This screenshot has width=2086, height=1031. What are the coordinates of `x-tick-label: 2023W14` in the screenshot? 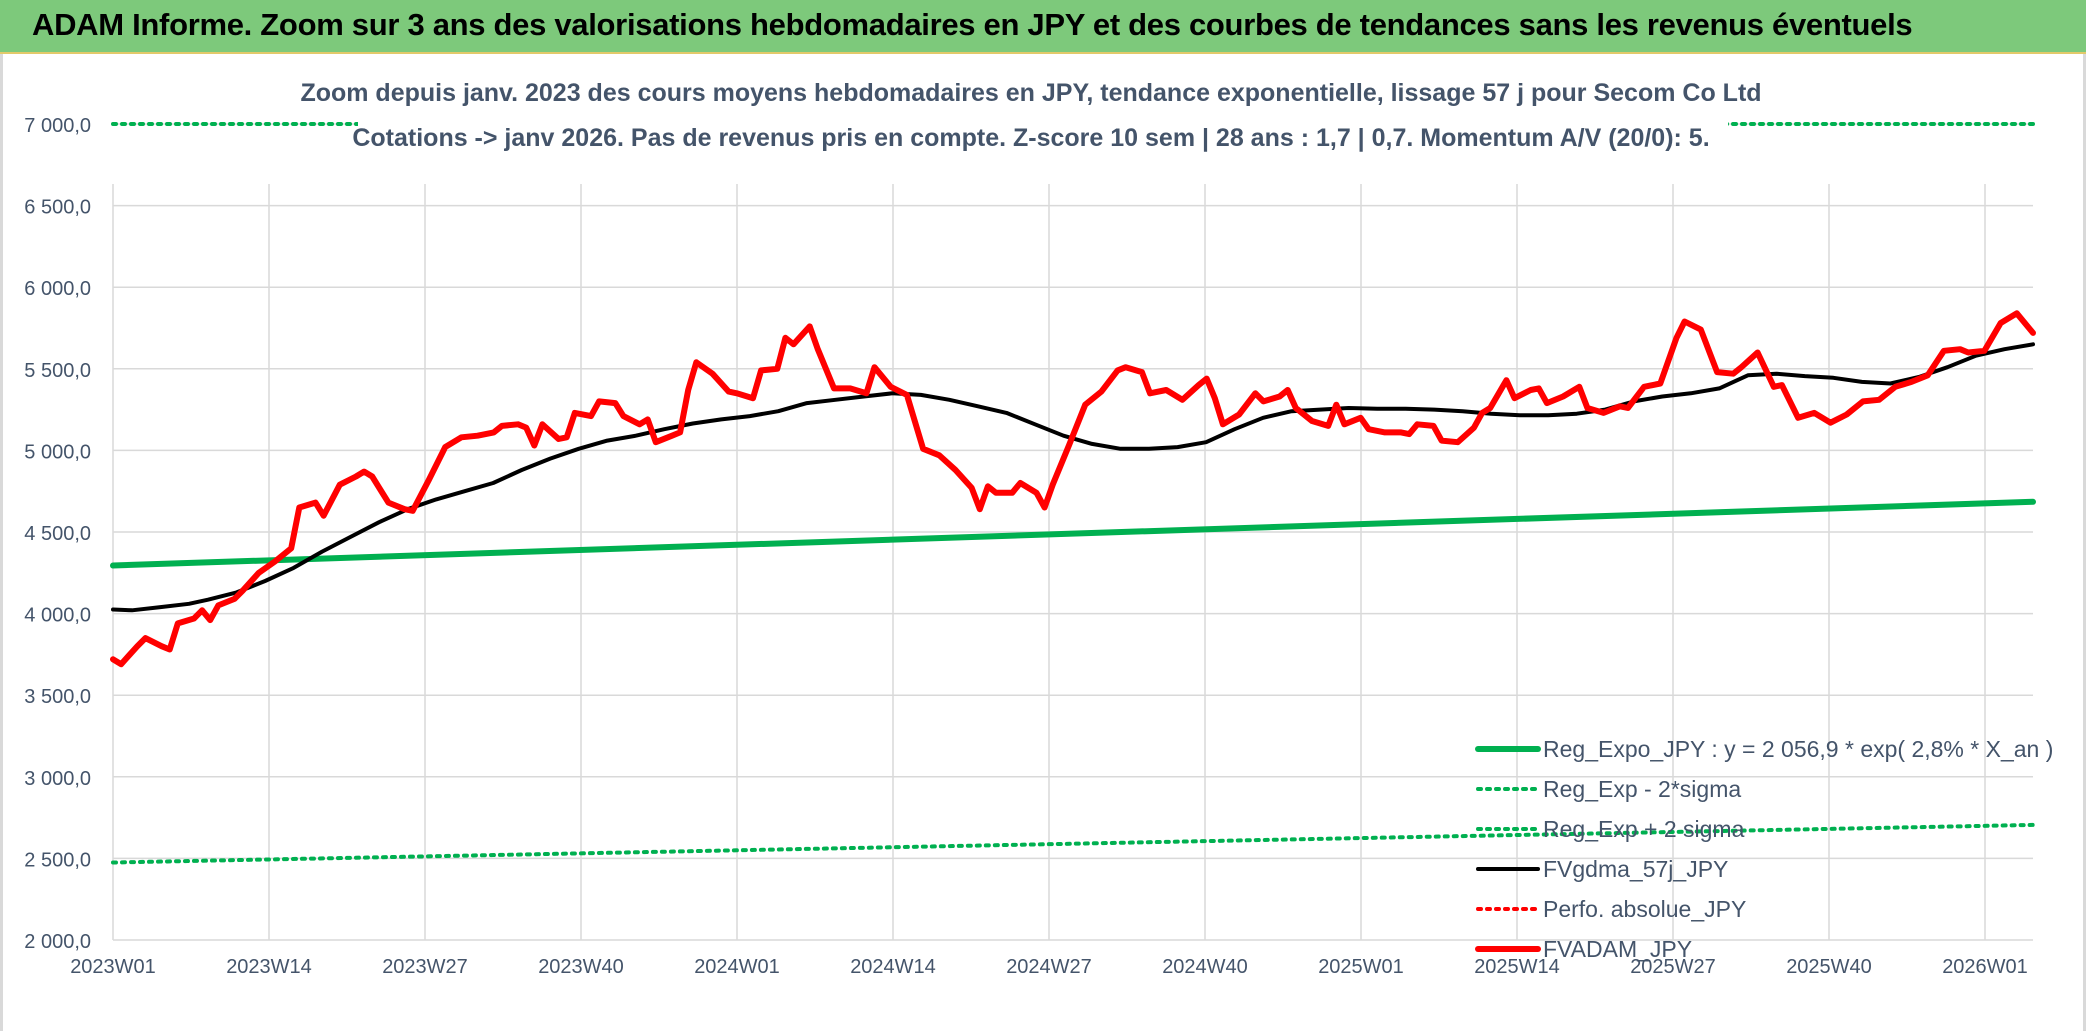 It's located at (269, 967).